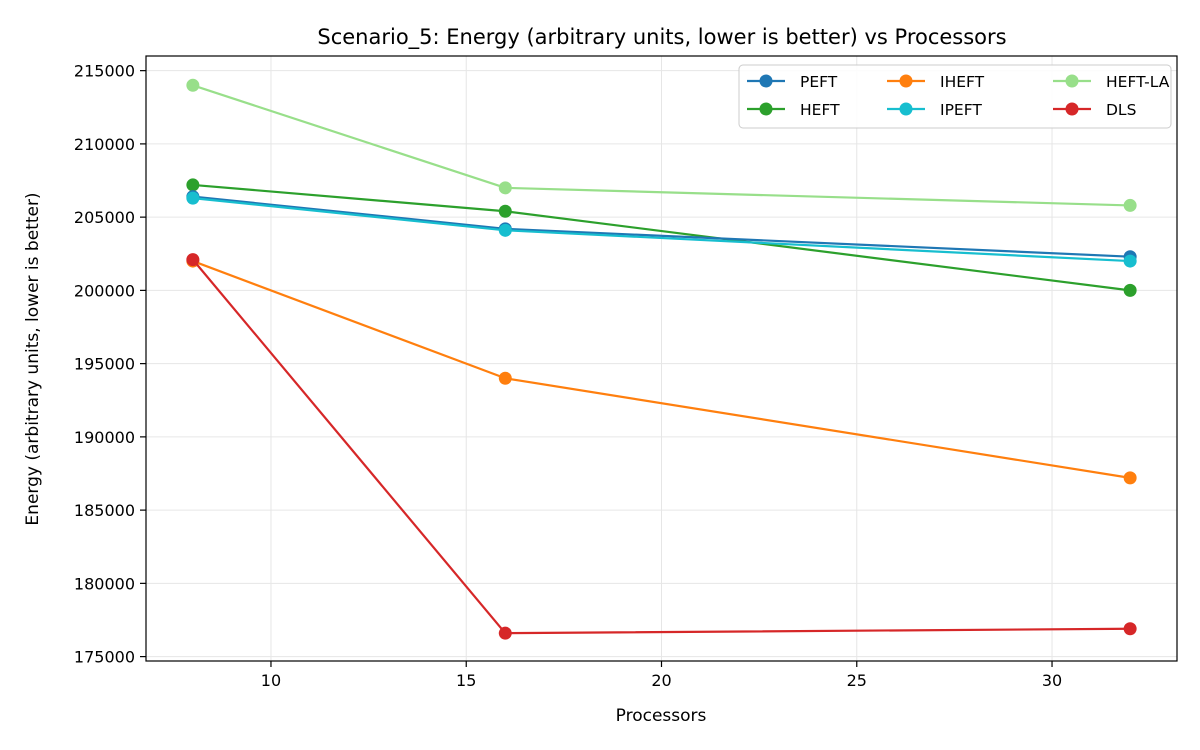 The width and height of the screenshot is (1200, 750). What do you see at coordinates (1138, 82) in the screenshot?
I see `legend-label: HEFT-LA` at bounding box center [1138, 82].